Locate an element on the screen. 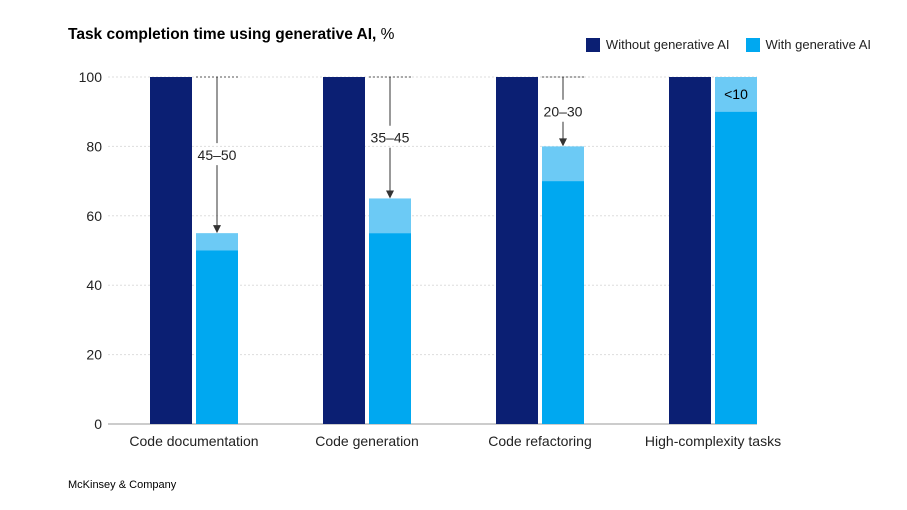 The height and width of the screenshot is (510, 907). bar-without-code-refactoring is located at coordinates (517, 250).